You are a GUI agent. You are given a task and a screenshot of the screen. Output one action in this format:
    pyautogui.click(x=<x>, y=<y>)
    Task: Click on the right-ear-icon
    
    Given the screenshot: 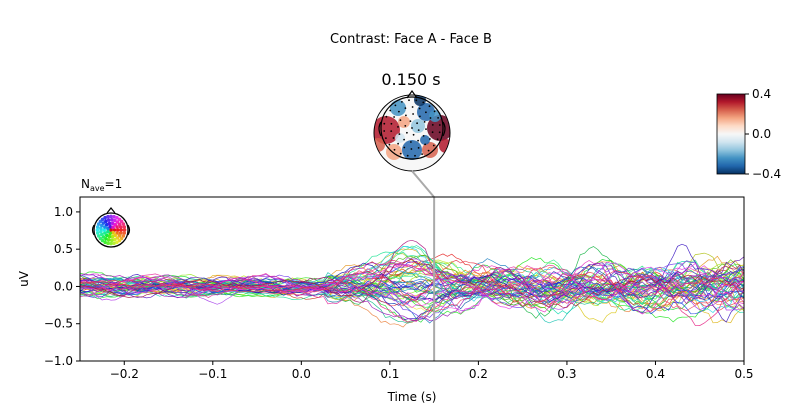 What is the action you would take?
    pyautogui.click(x=444, y=129)
    